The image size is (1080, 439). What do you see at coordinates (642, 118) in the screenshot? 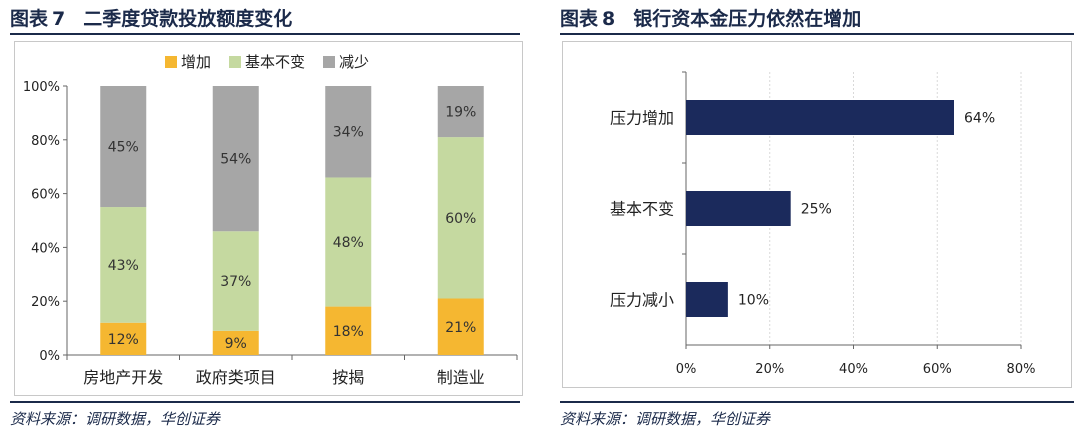
I see `category-label: 压力增加` at bounding box center [642, 118].